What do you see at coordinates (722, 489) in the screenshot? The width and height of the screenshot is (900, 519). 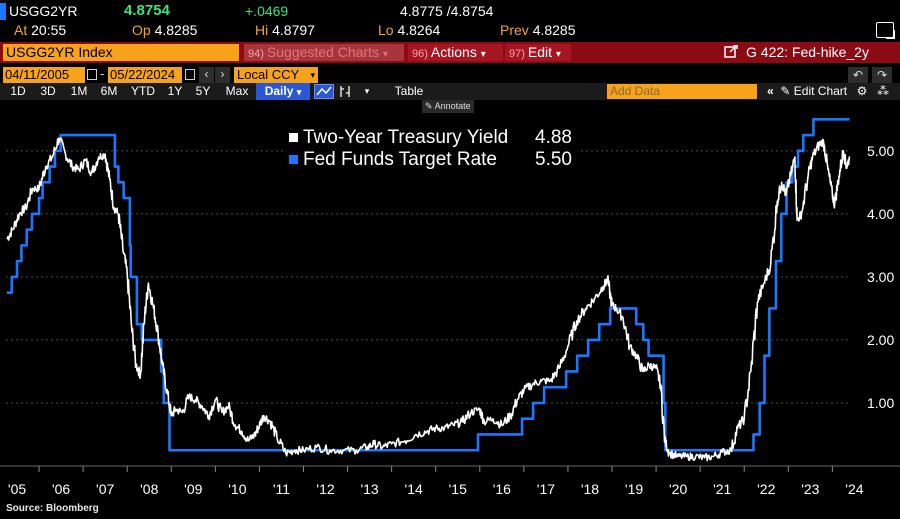 I see `x-tick-label: '21` at bounding box center [722, 489].